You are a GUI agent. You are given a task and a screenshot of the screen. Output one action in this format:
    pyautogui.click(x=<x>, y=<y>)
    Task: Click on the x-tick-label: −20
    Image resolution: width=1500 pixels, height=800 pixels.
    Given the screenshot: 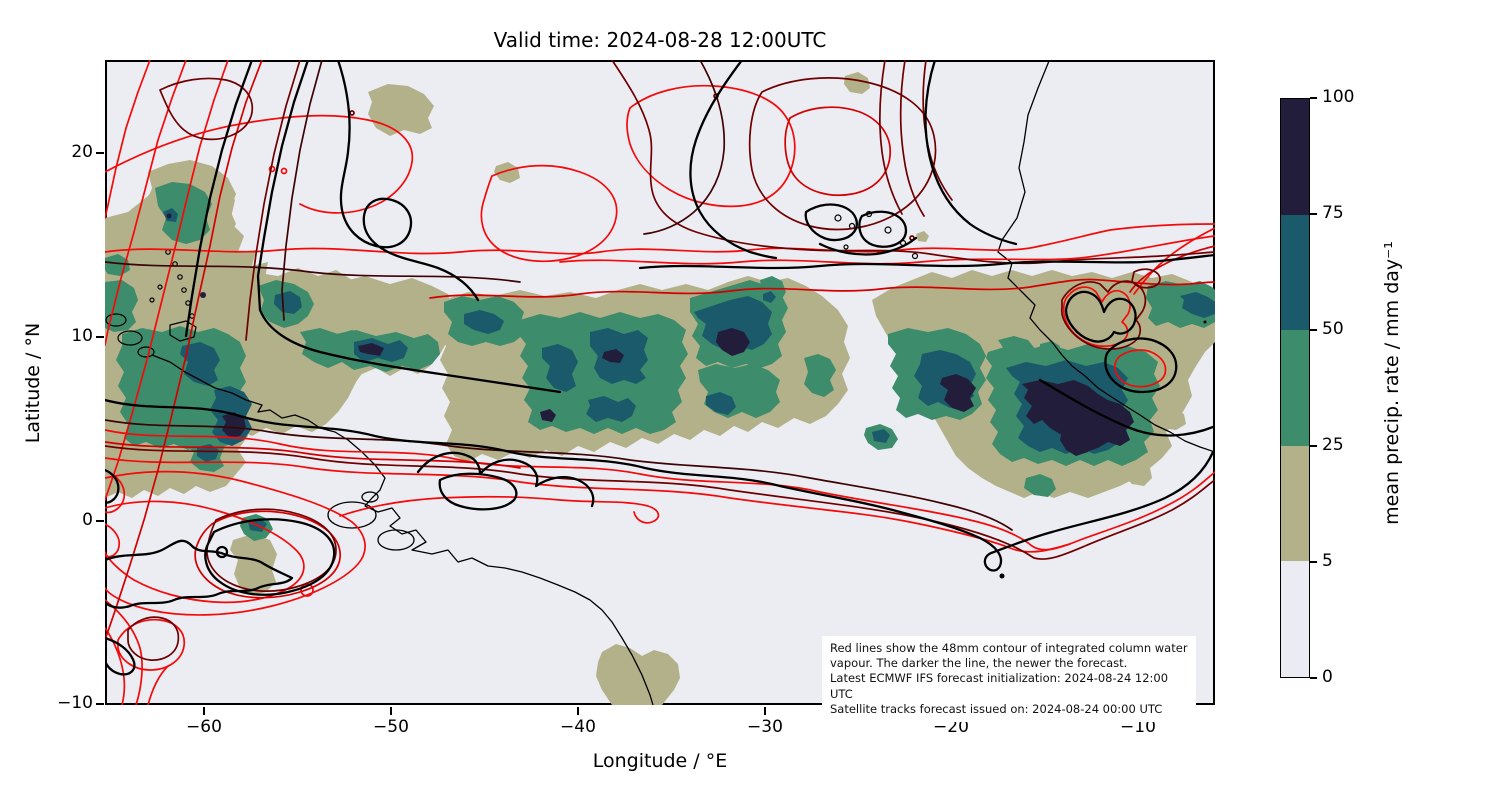 What is the action you would take?
    pyautogui.click(x=951, y=727)
    